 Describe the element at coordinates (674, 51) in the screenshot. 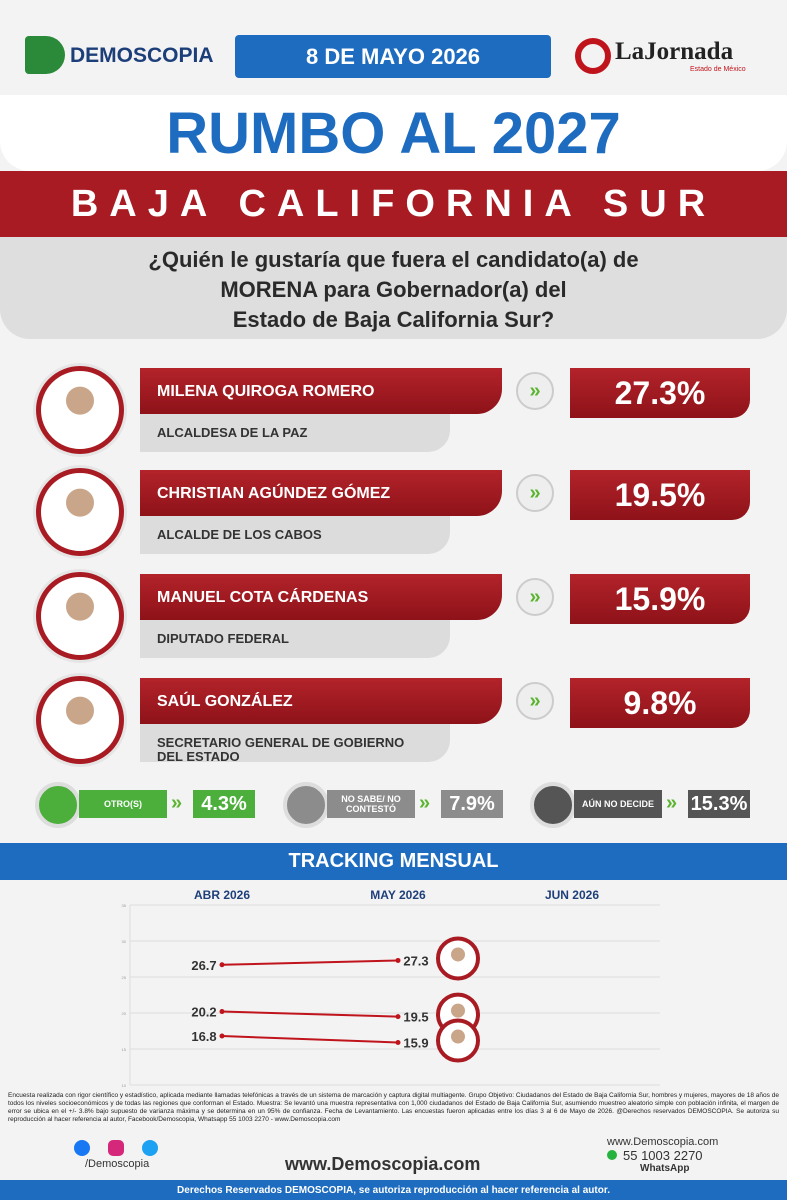

I see `partner: LaJornada` at that location.